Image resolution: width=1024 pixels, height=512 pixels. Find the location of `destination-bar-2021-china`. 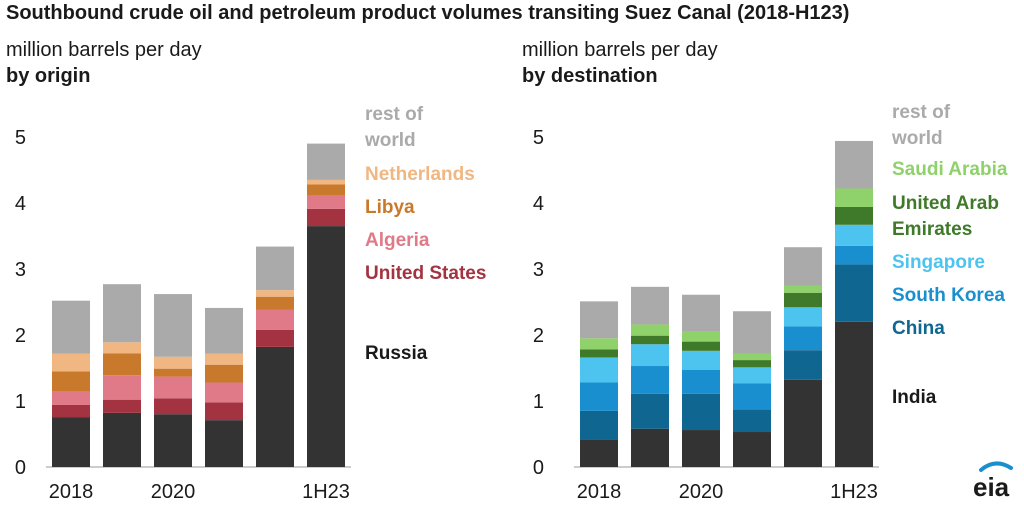

destination-bar-2021-china is located at coordinates (752, 421).